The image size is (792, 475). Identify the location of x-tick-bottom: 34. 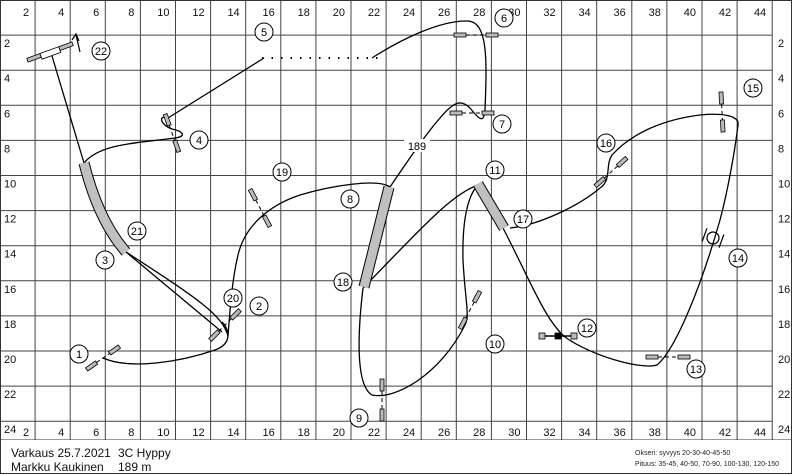
(584, 433).